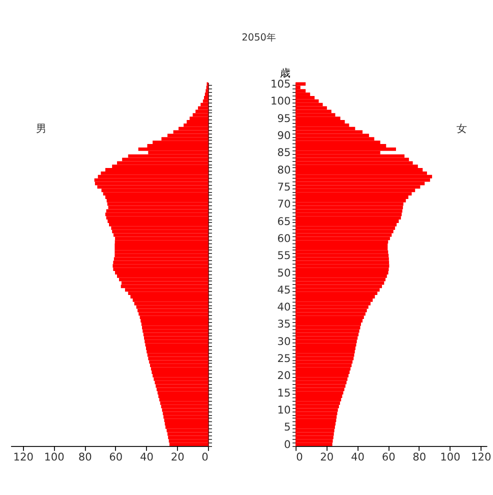 This screenshot has height=495, width=493. I want to click on y-tick-label: 50, so click(284, 273).